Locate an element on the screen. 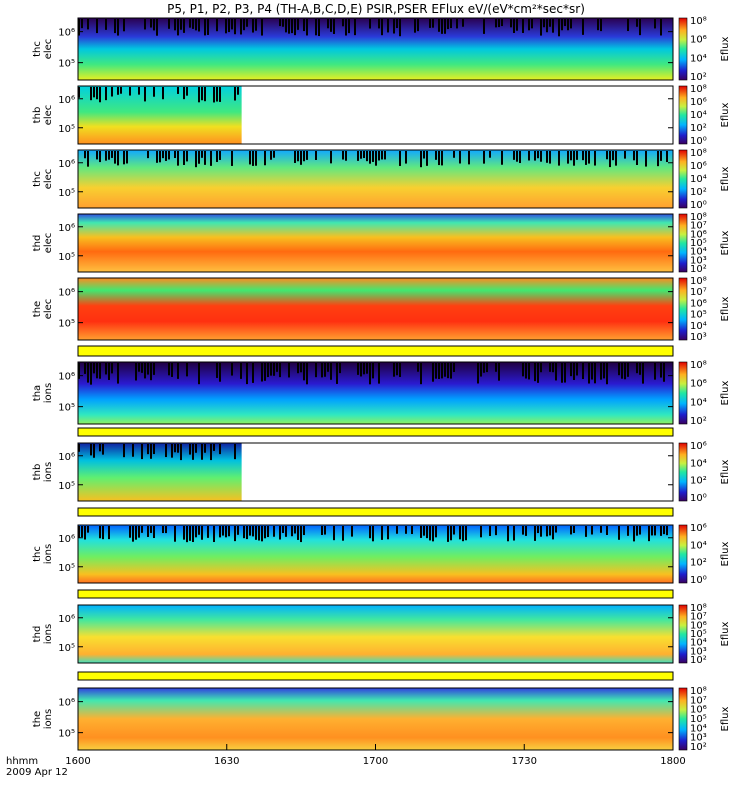 This screenshot has width=750, height=800. panel-label-probe: thc is located at coordinates (37, 554).